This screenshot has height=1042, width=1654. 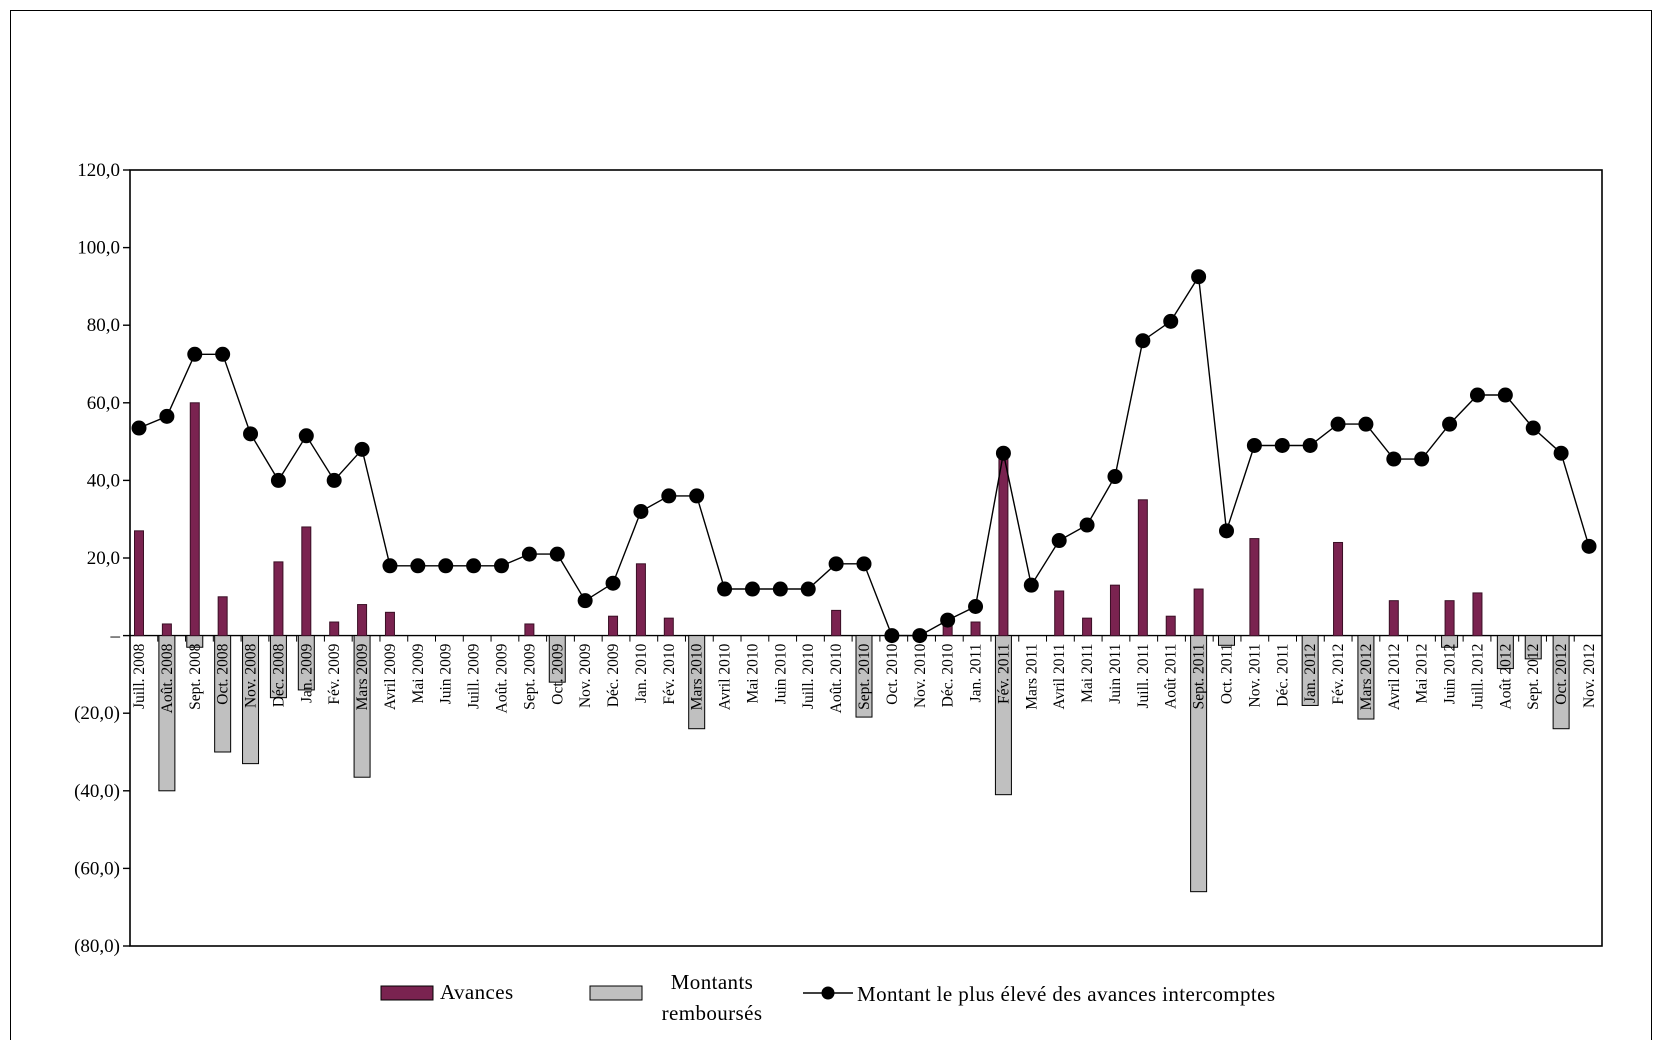 What do you see at coordinates (1477, 676) in the screenshot?
I see `x-tick-label: Juill. 2012` at bounding box center [1477, 676].